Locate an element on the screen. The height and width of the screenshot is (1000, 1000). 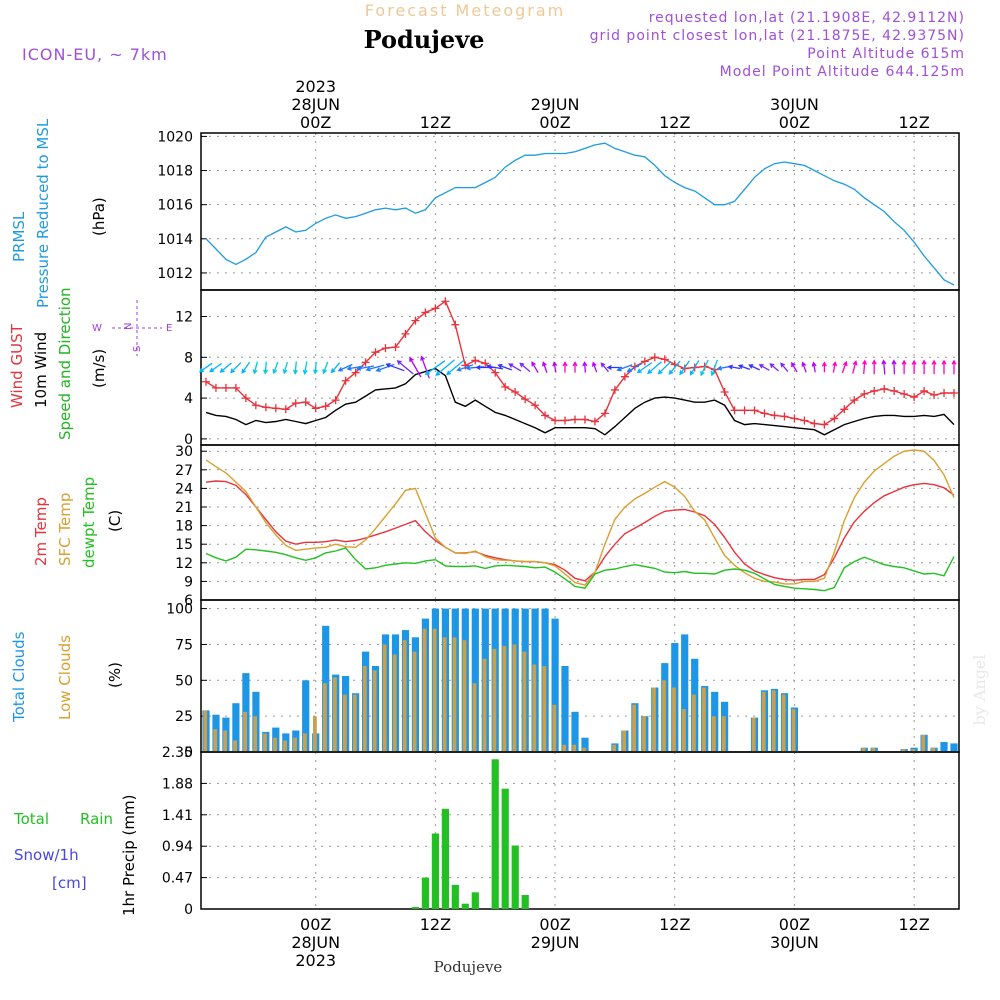
panel-1-plot: 0 4 8 12 is located at coordinates (567, 368).